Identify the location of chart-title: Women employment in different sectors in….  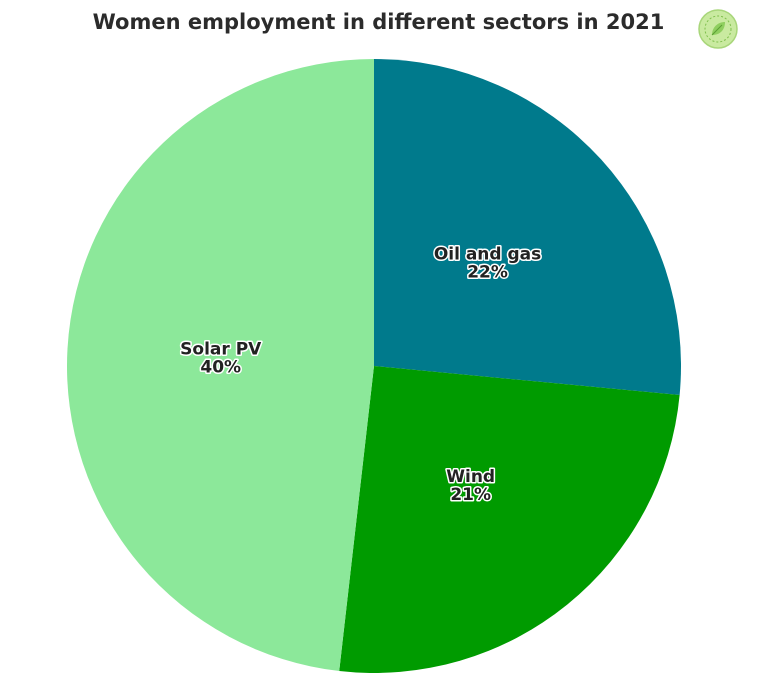
(378, 22).